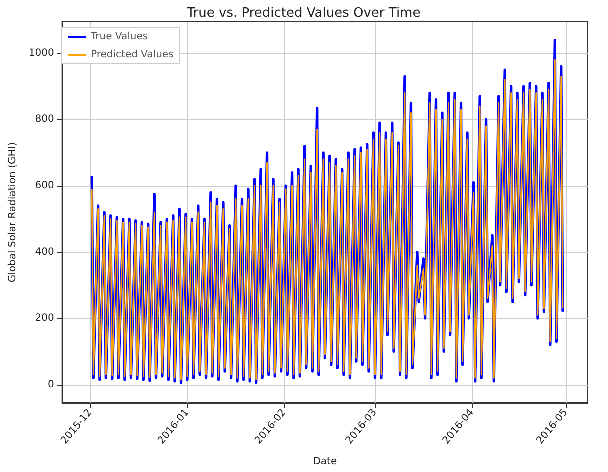 The width and height of the screenshot is (608, 472). I want to click on x-axis-title: Date, so click(325, 462).